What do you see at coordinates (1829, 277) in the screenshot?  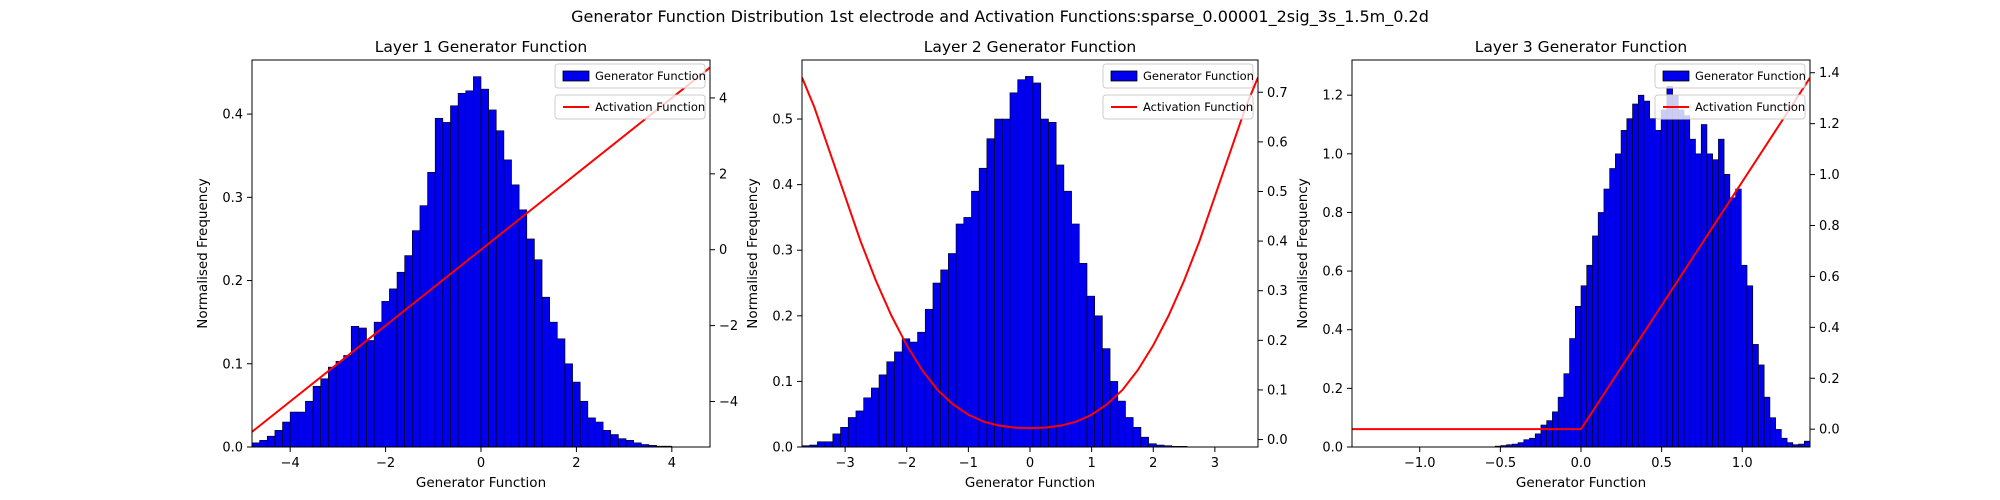 I see `y2-tick-label: 0.6` at bounding box center [1829, 277].